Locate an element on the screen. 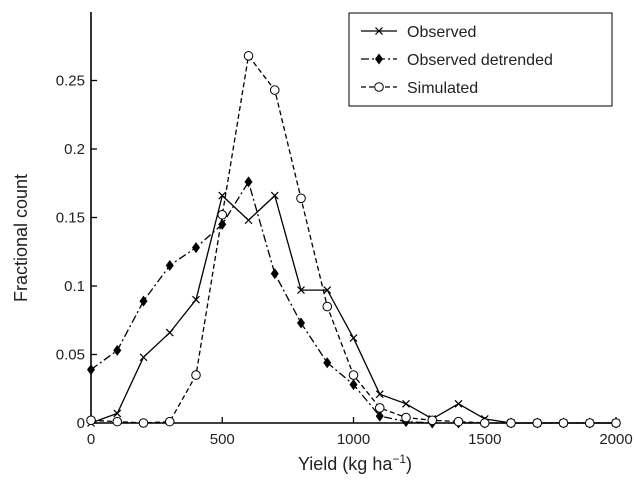 The width and height of the screenshot is (636, 481). legend-box is located at coordinates (480, 59).